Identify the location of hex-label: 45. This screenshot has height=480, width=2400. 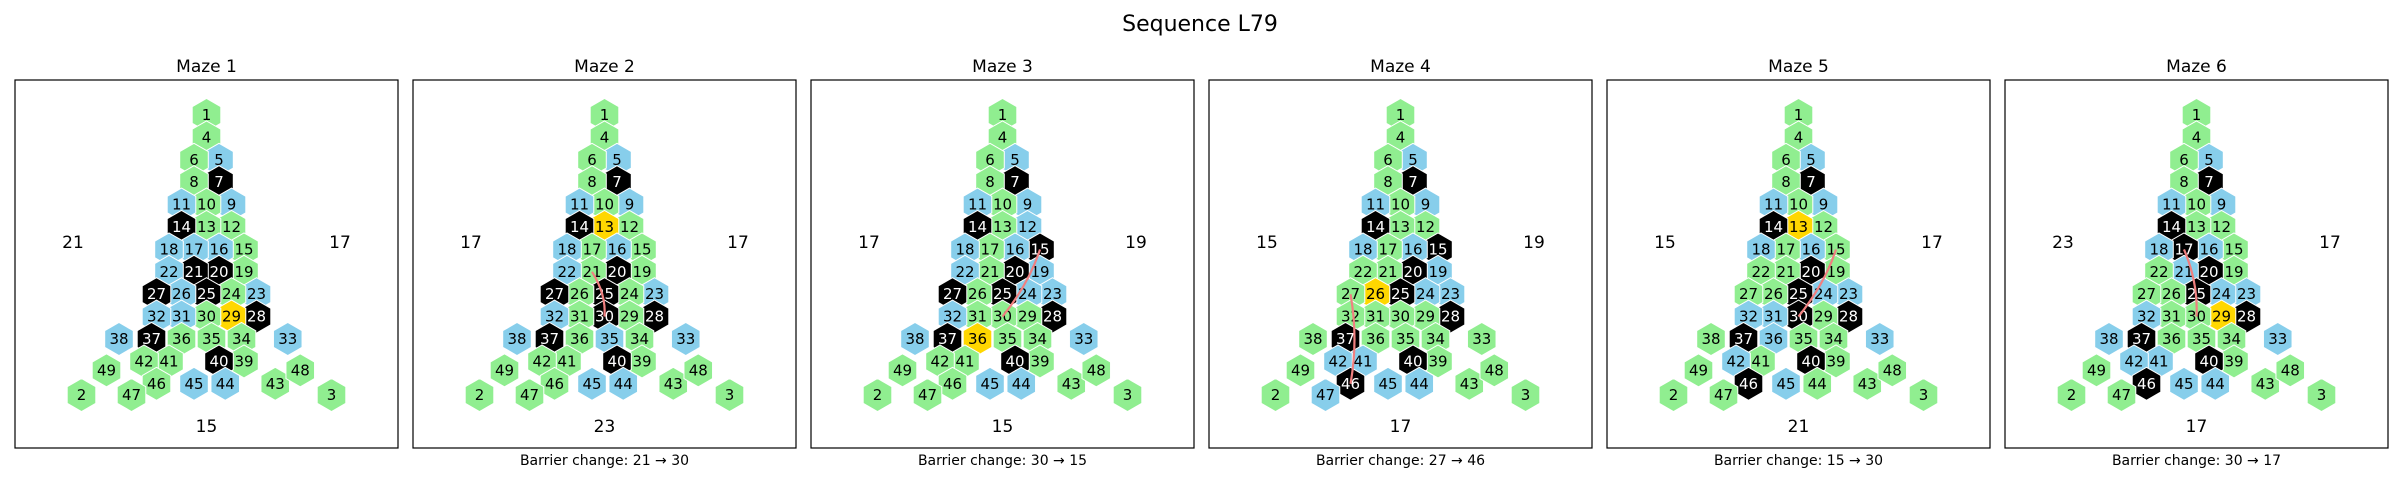
(989, 384).